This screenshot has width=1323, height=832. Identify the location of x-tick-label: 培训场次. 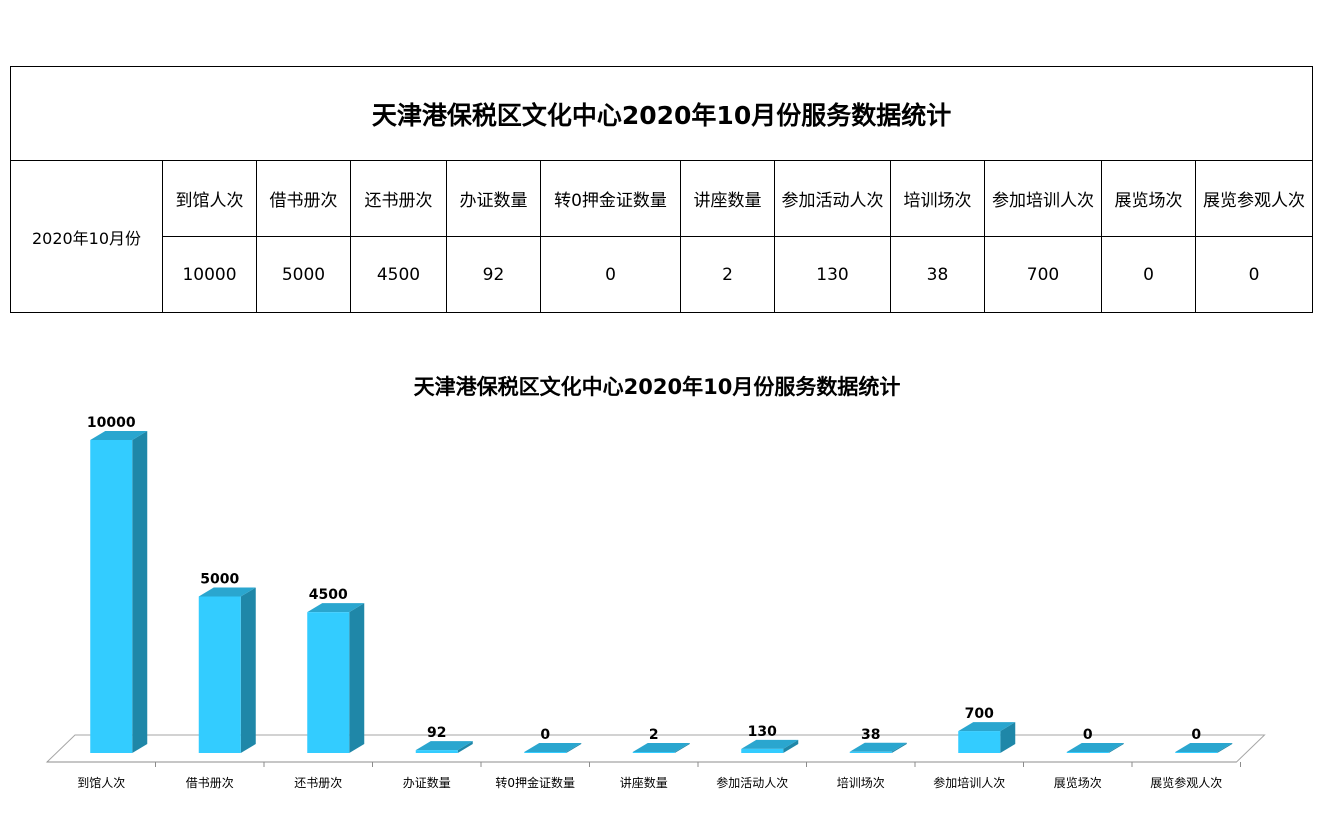
(861, 782).